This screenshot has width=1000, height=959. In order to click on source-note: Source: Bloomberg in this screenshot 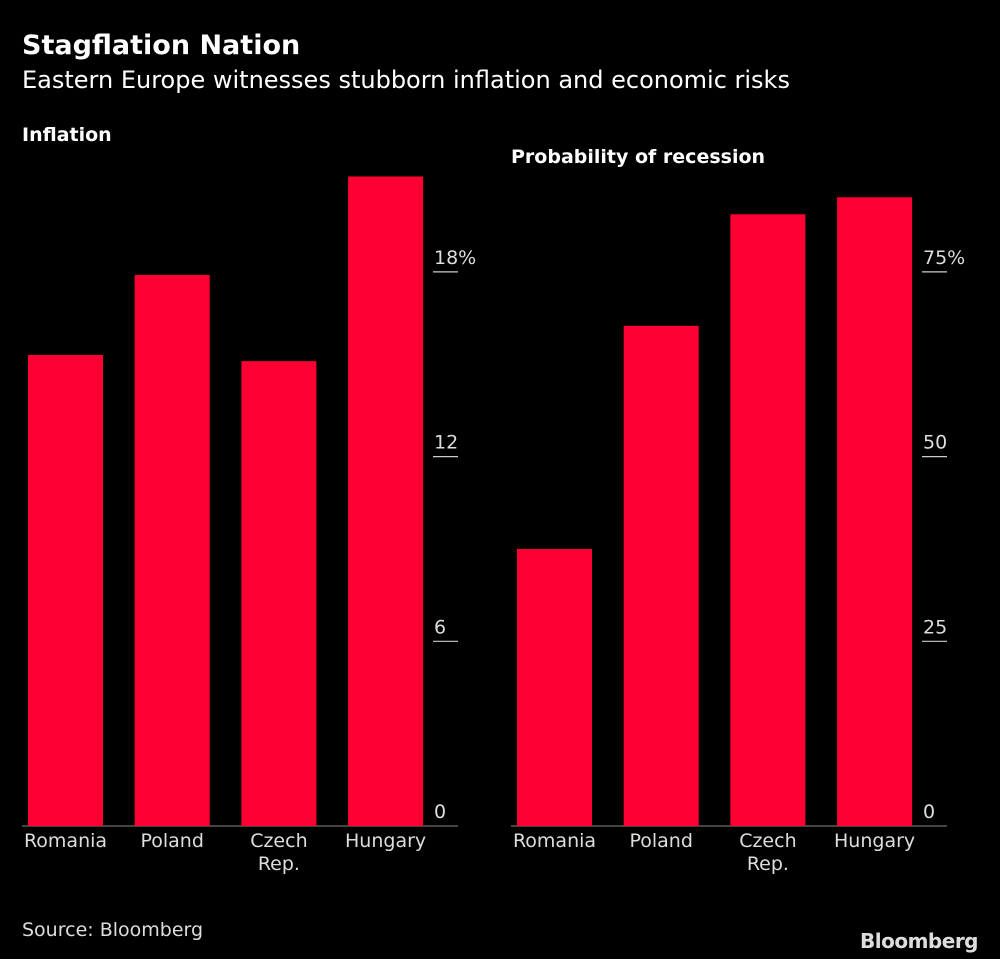, I will do `click(113, 930)`.